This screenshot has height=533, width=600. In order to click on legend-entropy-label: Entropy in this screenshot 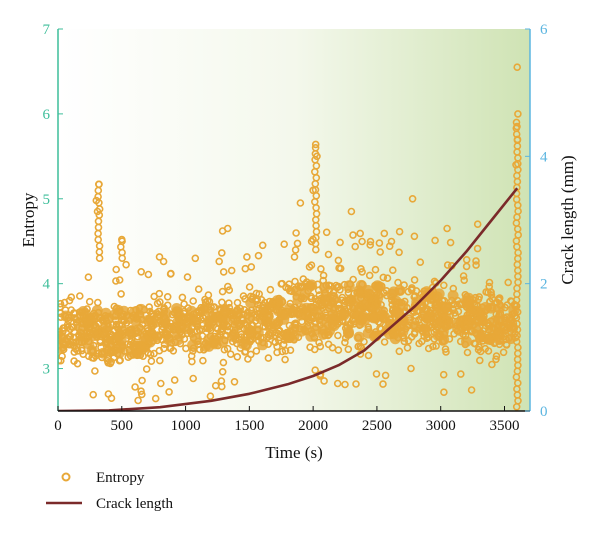, I will do `click(120, 478)`.